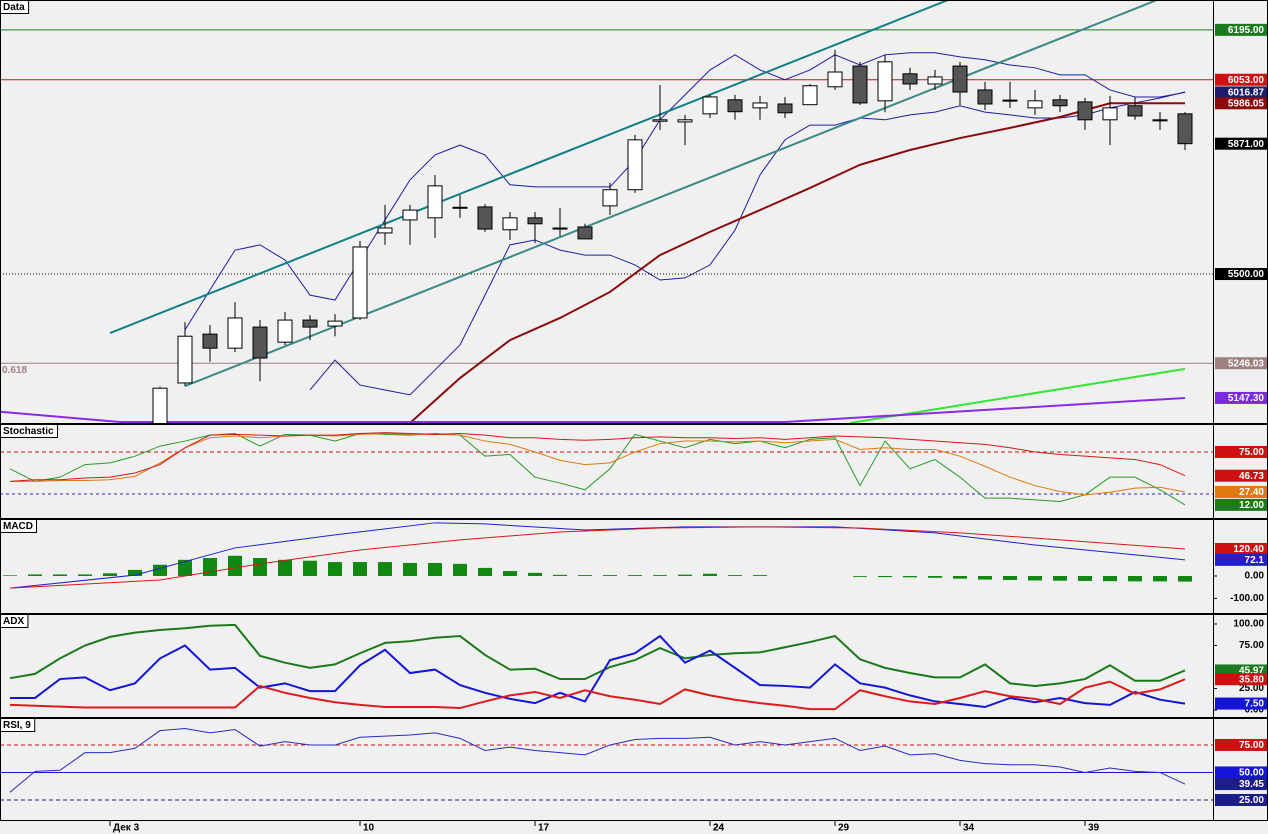  I want to click on value-label: 12.00, so click(1251, 505).